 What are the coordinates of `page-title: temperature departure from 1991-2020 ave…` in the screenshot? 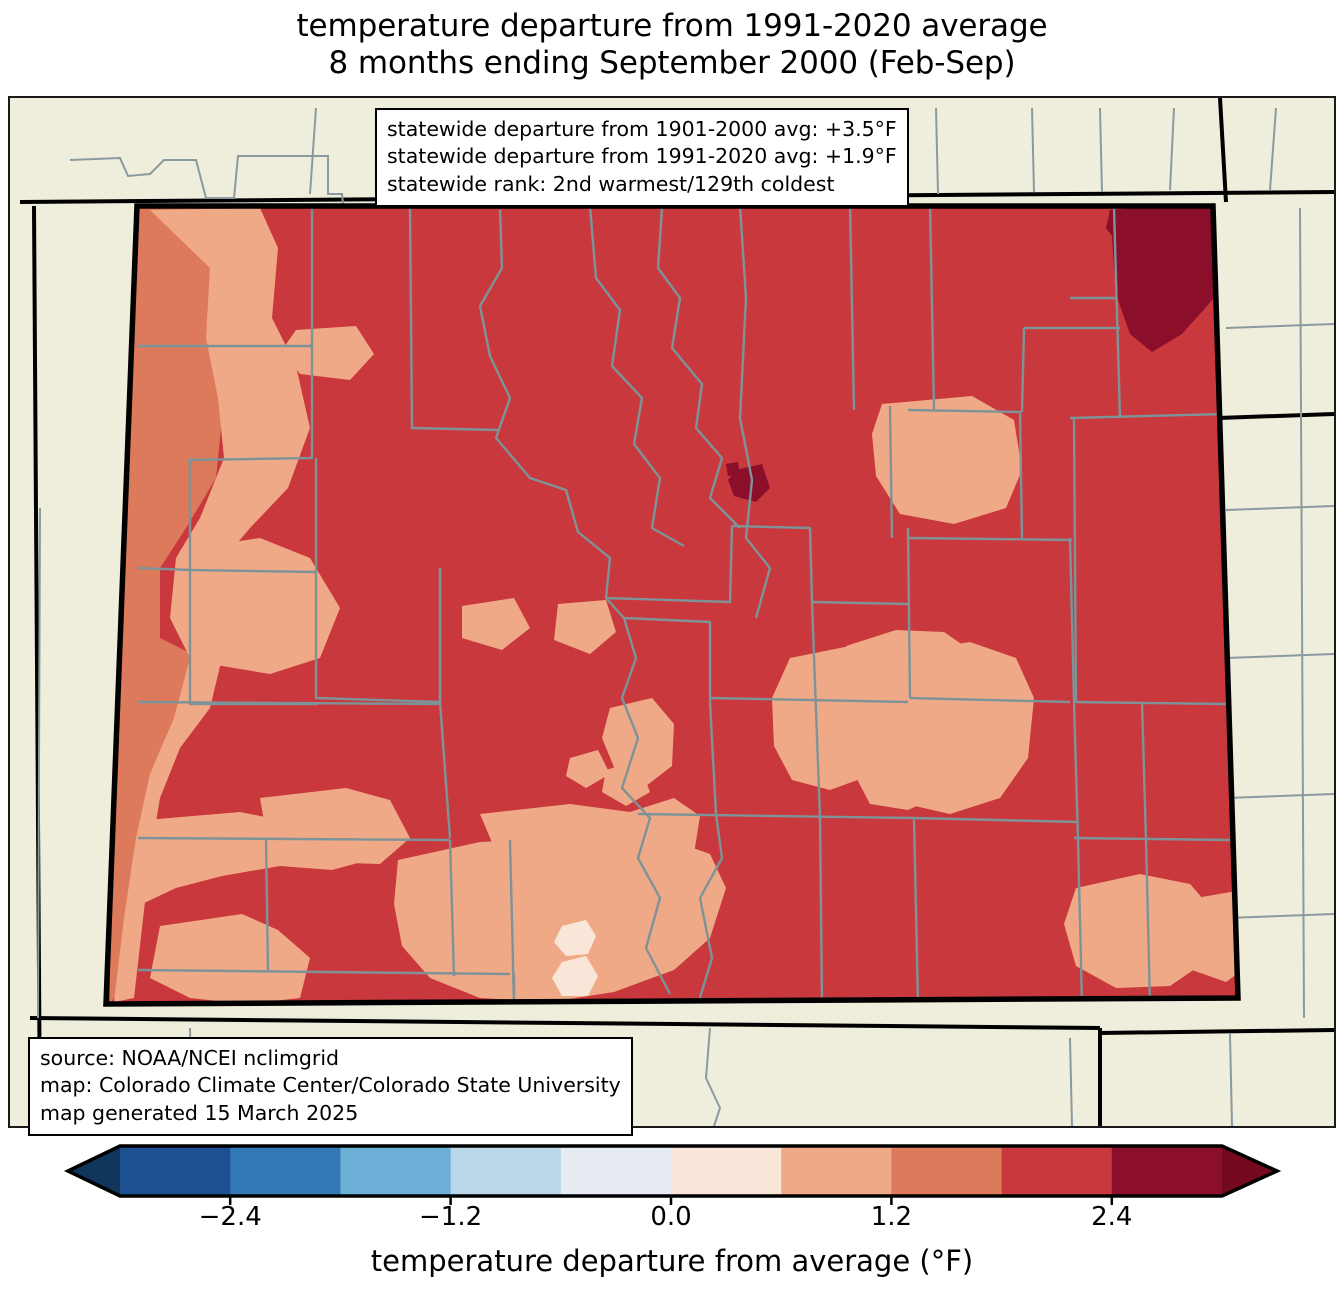 It's located at (672, 44).